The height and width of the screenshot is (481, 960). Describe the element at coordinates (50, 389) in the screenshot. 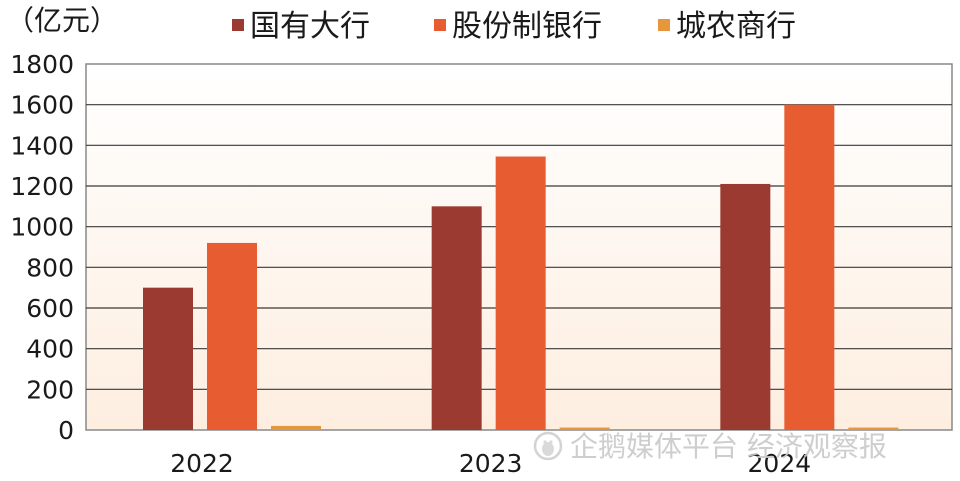

I see `y-tick-label: 200` at that location.